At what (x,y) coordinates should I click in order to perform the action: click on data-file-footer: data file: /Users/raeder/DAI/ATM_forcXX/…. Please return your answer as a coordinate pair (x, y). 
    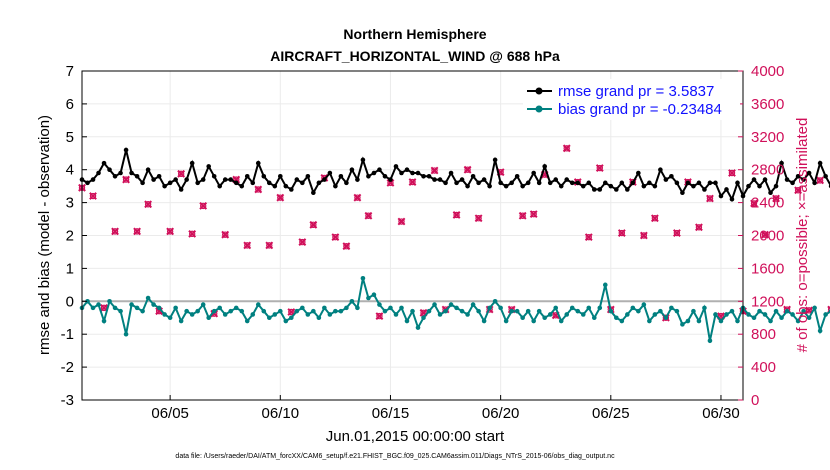
    Looking at the image, I should click on (395, 456).